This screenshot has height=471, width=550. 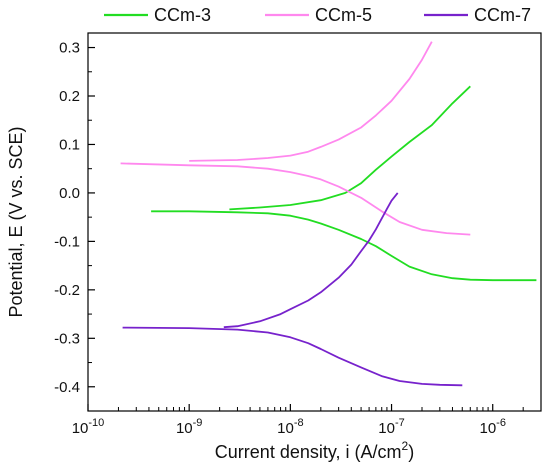 I want to click on x-tick-label: 10⁻⁹, so click(x=189, y=427).